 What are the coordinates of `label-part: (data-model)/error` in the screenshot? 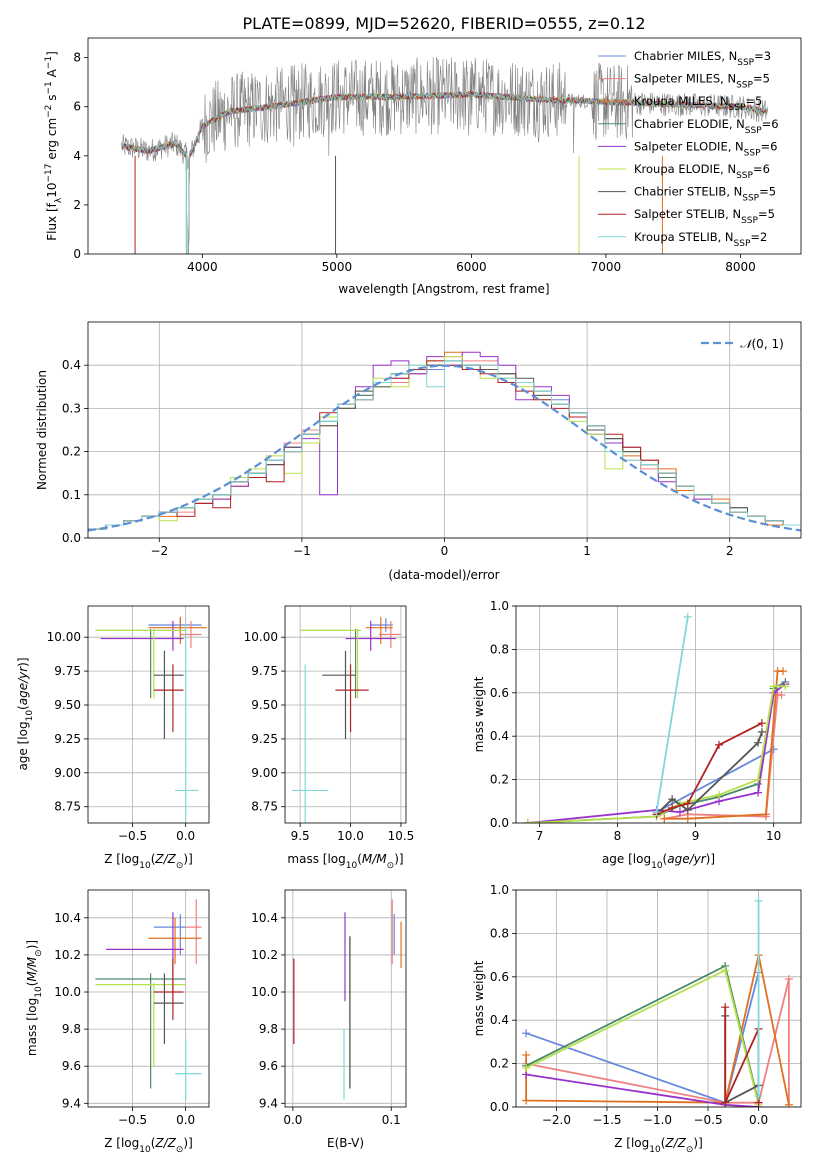 It's located at (443, 575).